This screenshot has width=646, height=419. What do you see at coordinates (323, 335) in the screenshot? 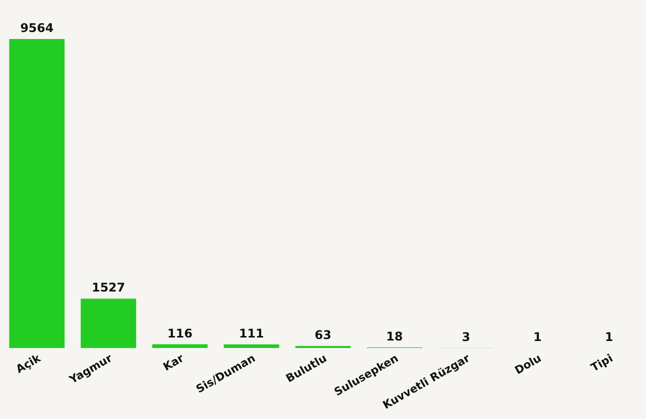
I see `data-label: 63` at bounding box center [323, 335].